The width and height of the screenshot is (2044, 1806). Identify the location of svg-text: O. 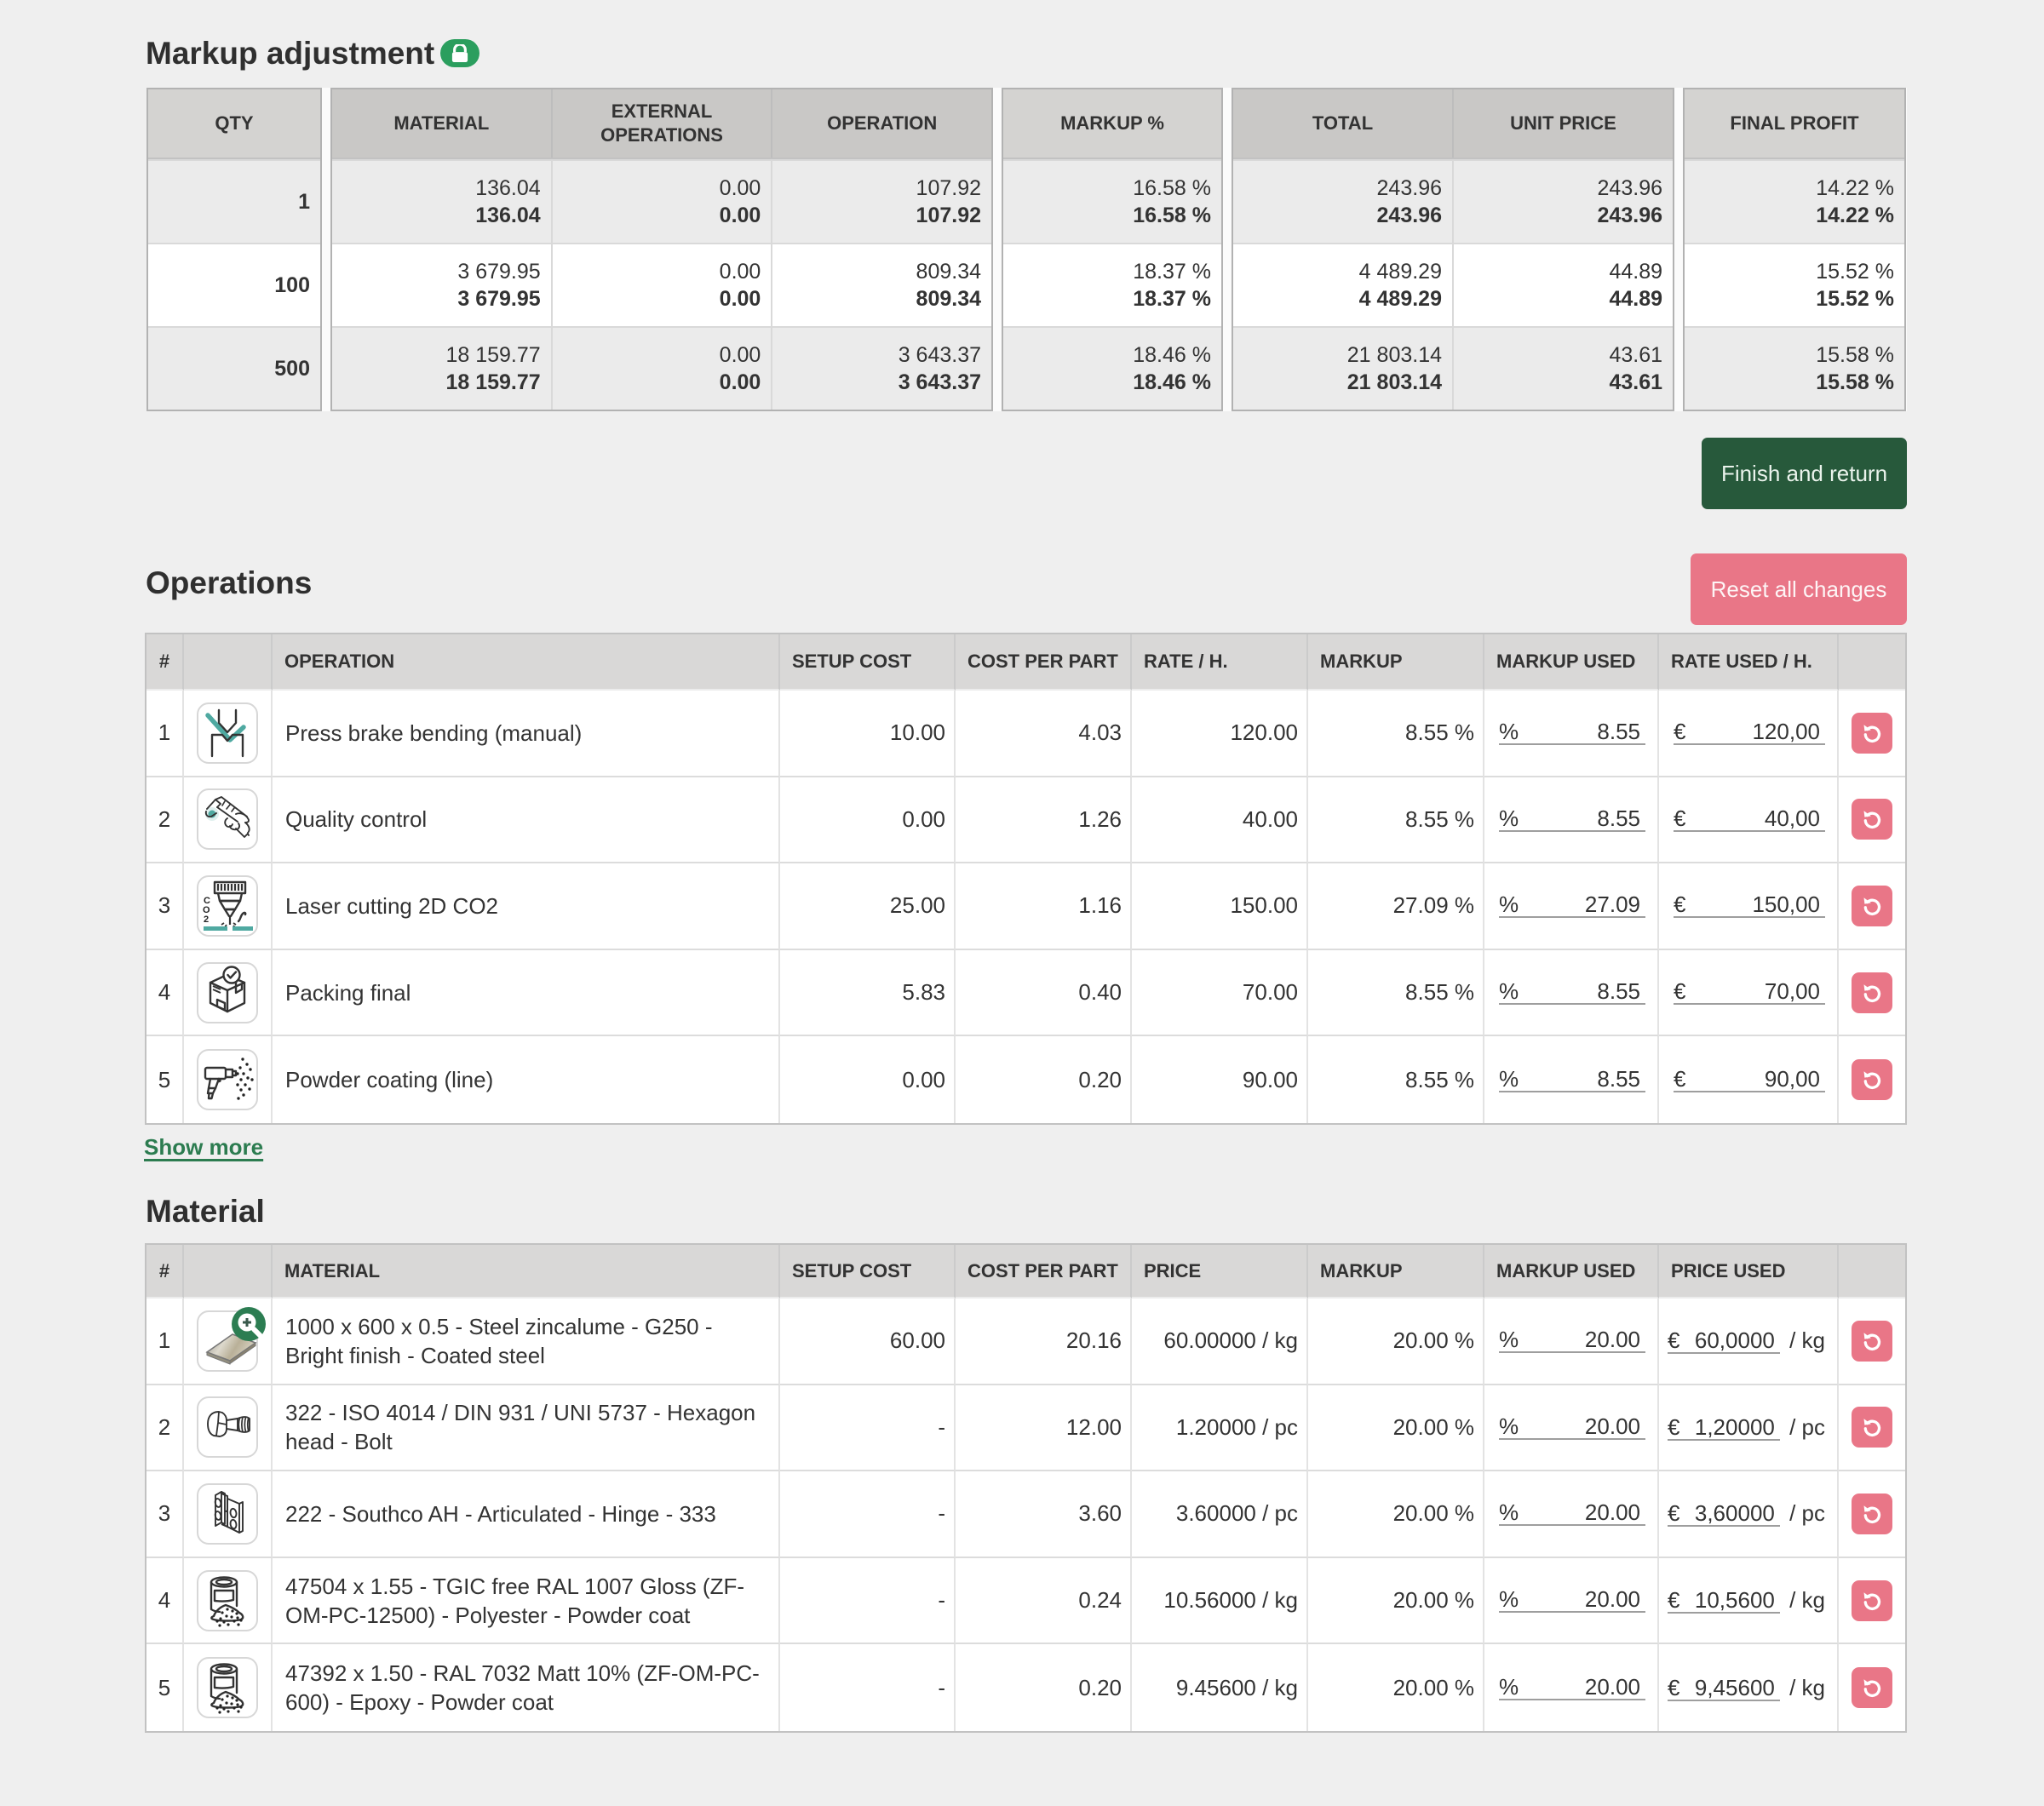
(206, 910).